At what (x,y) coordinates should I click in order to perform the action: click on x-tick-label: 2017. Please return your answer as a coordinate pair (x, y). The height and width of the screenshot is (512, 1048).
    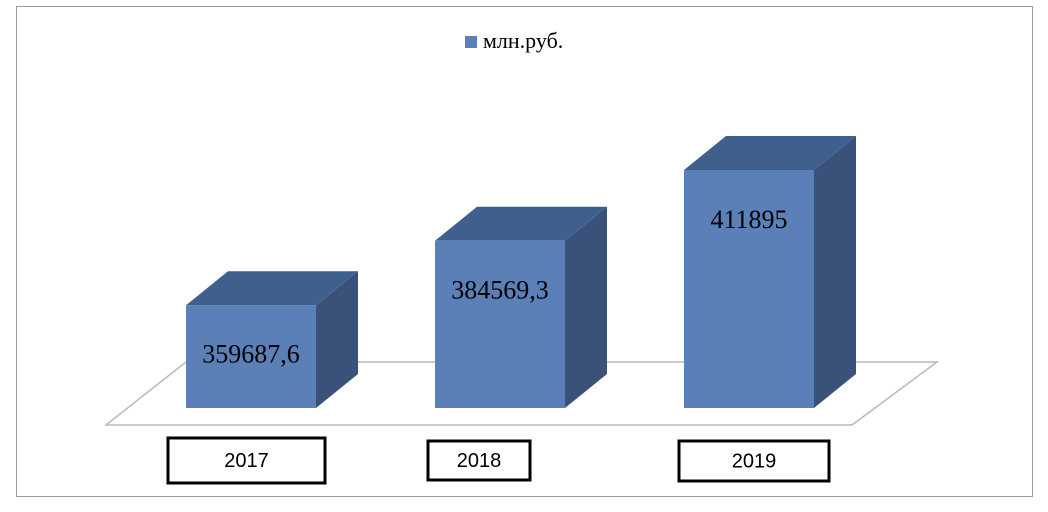
    Looking at the image, I should click on (246, 461).